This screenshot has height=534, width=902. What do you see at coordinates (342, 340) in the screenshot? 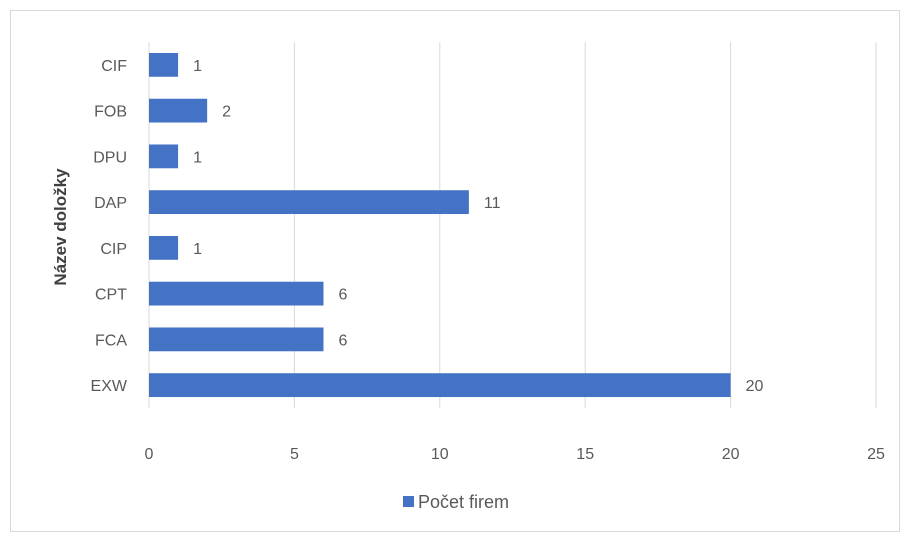
I see `data-label-fca: 6` at bounding box center [342, 340].